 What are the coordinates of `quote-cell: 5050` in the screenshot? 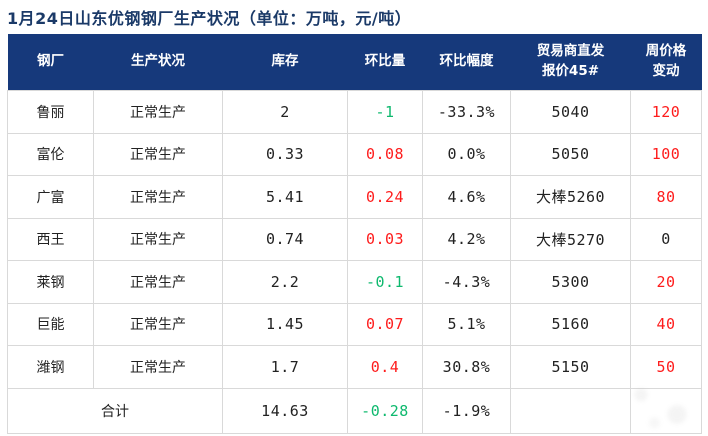 It's located at (570, 154).